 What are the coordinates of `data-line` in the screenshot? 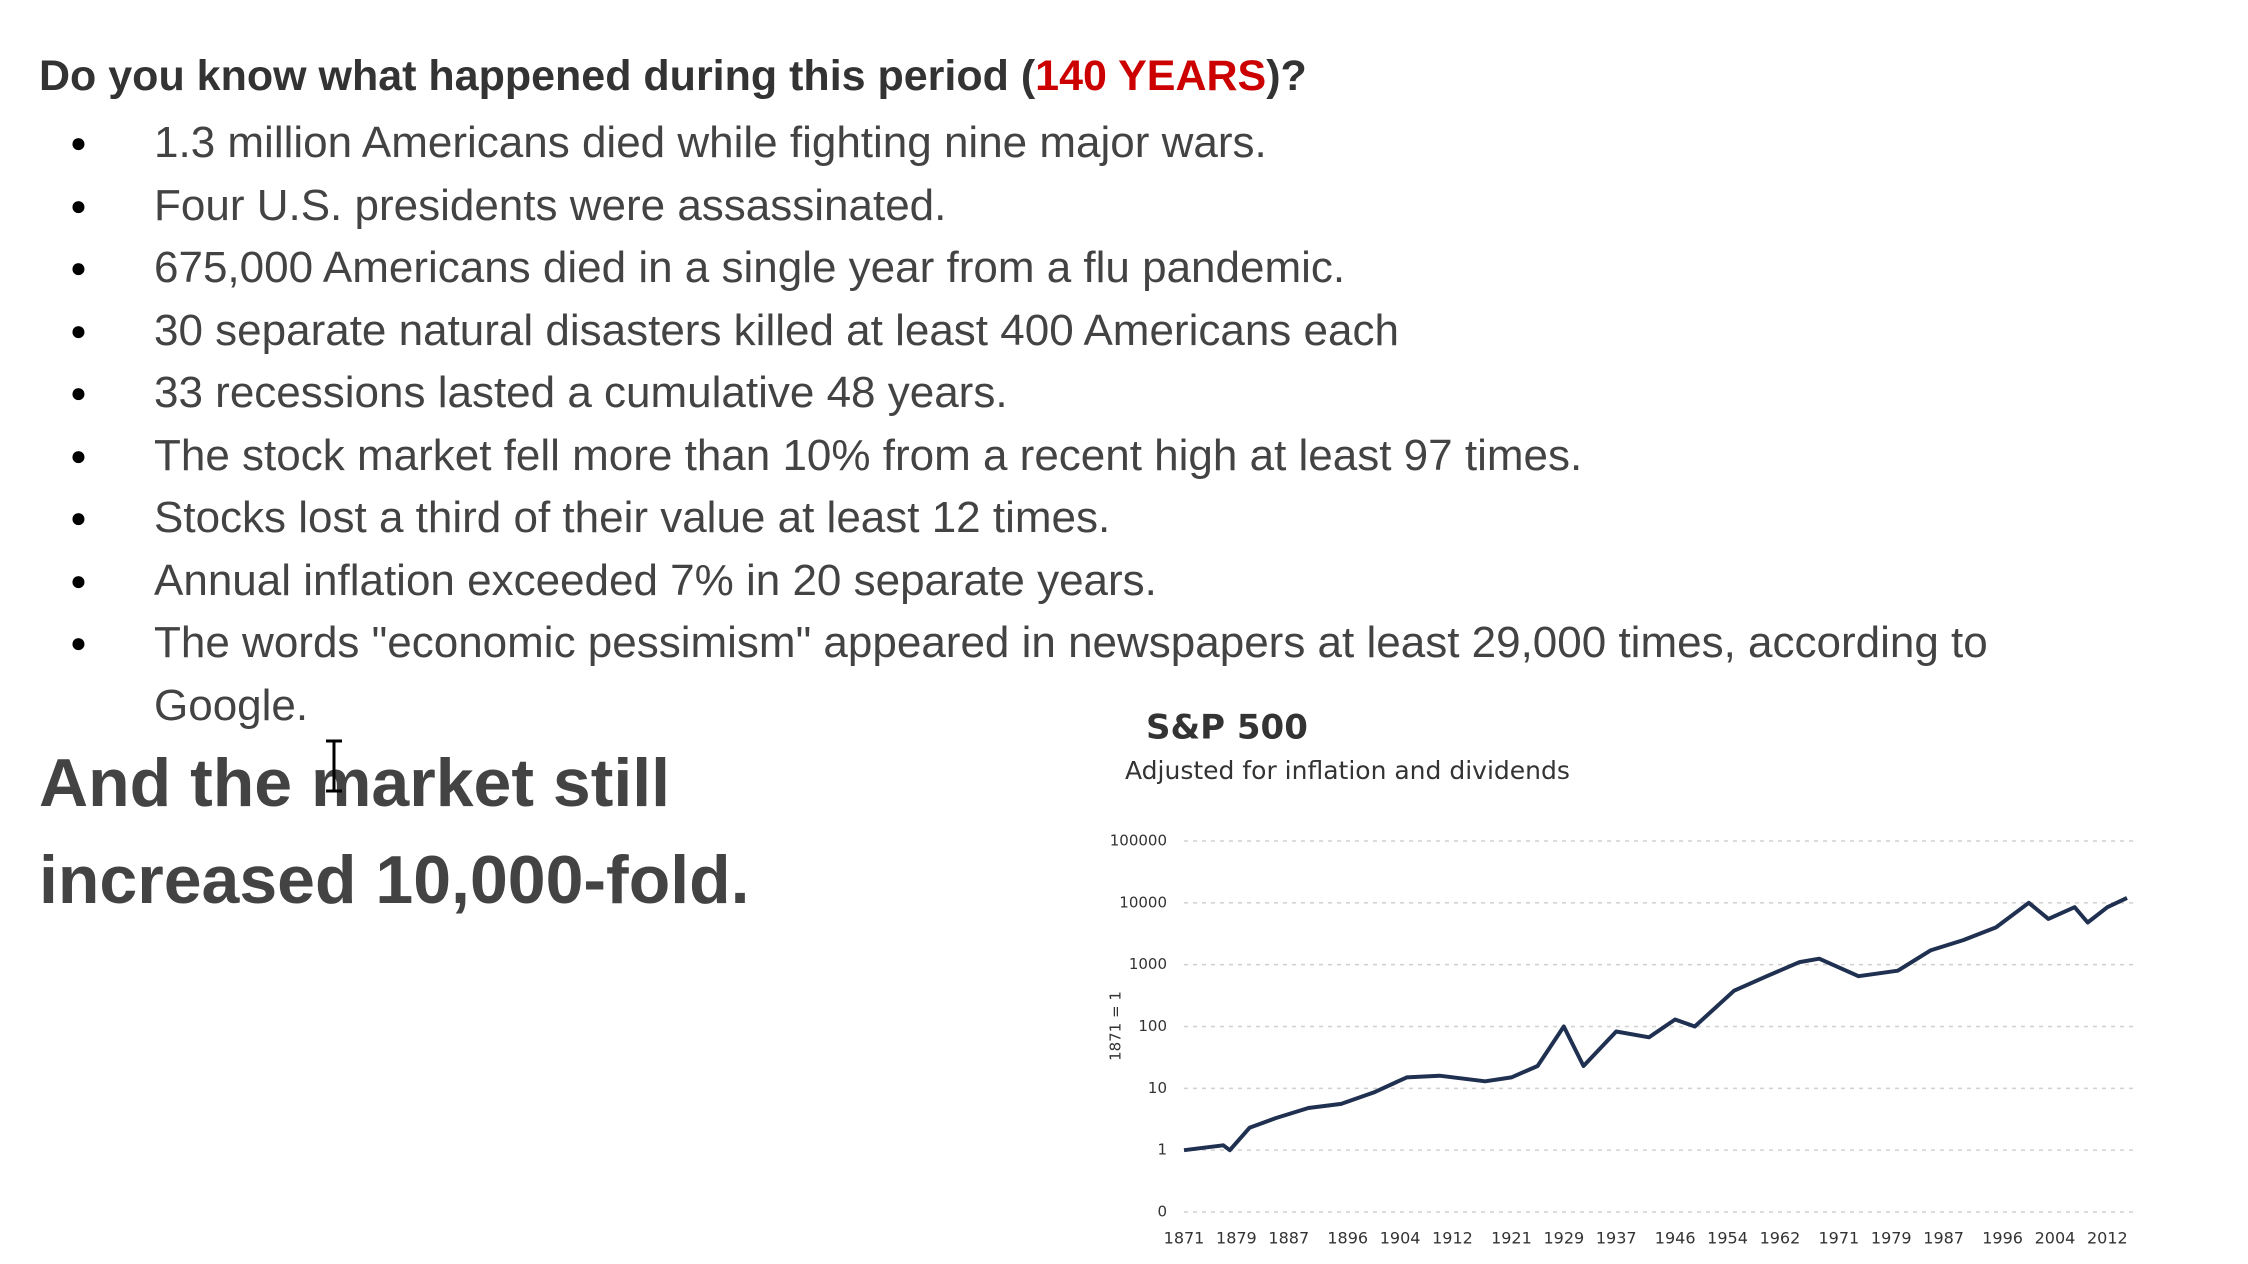 It's located at (1655, 1024).